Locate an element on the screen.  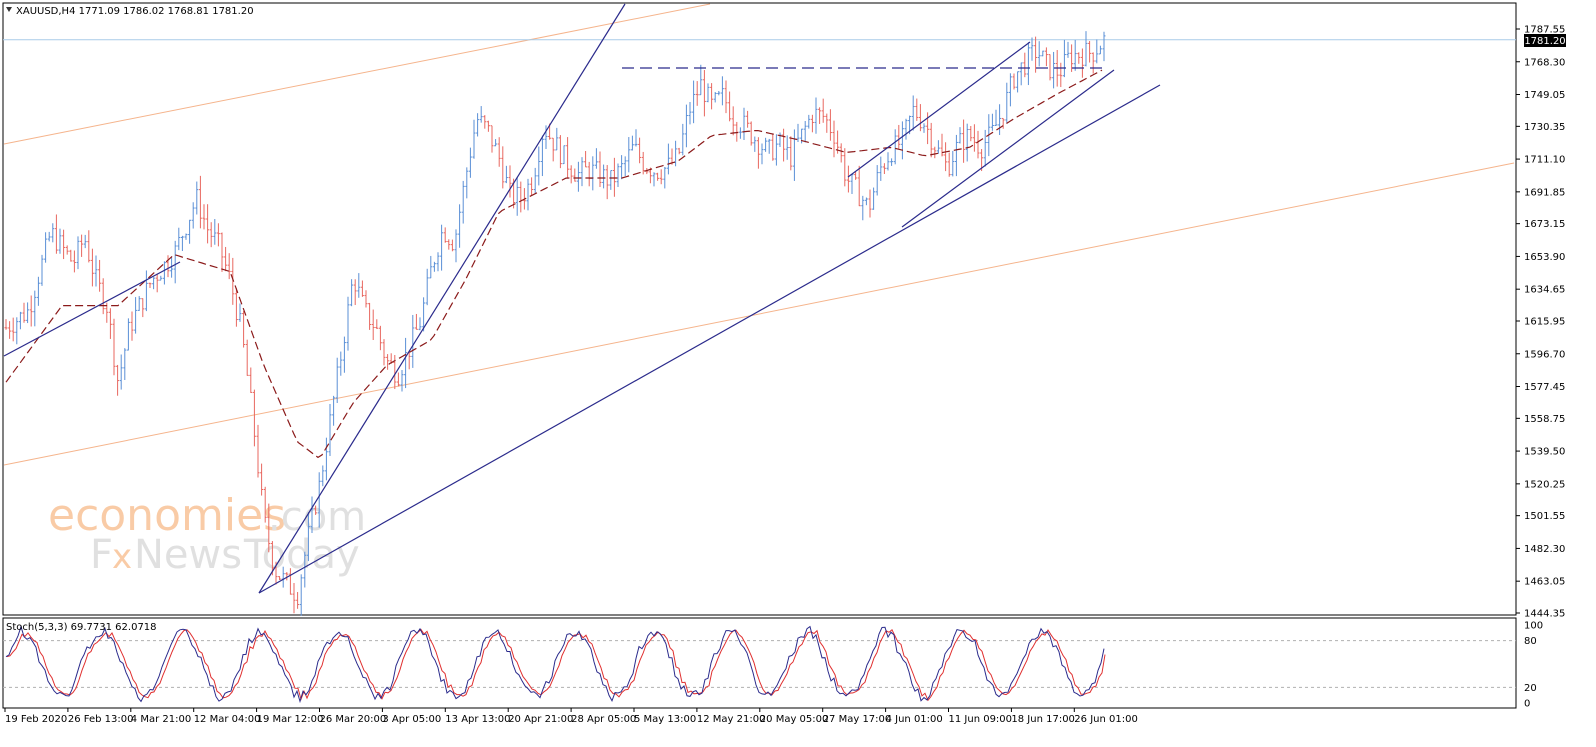
stochastic-signal-line is located at coordinates (556, 665).